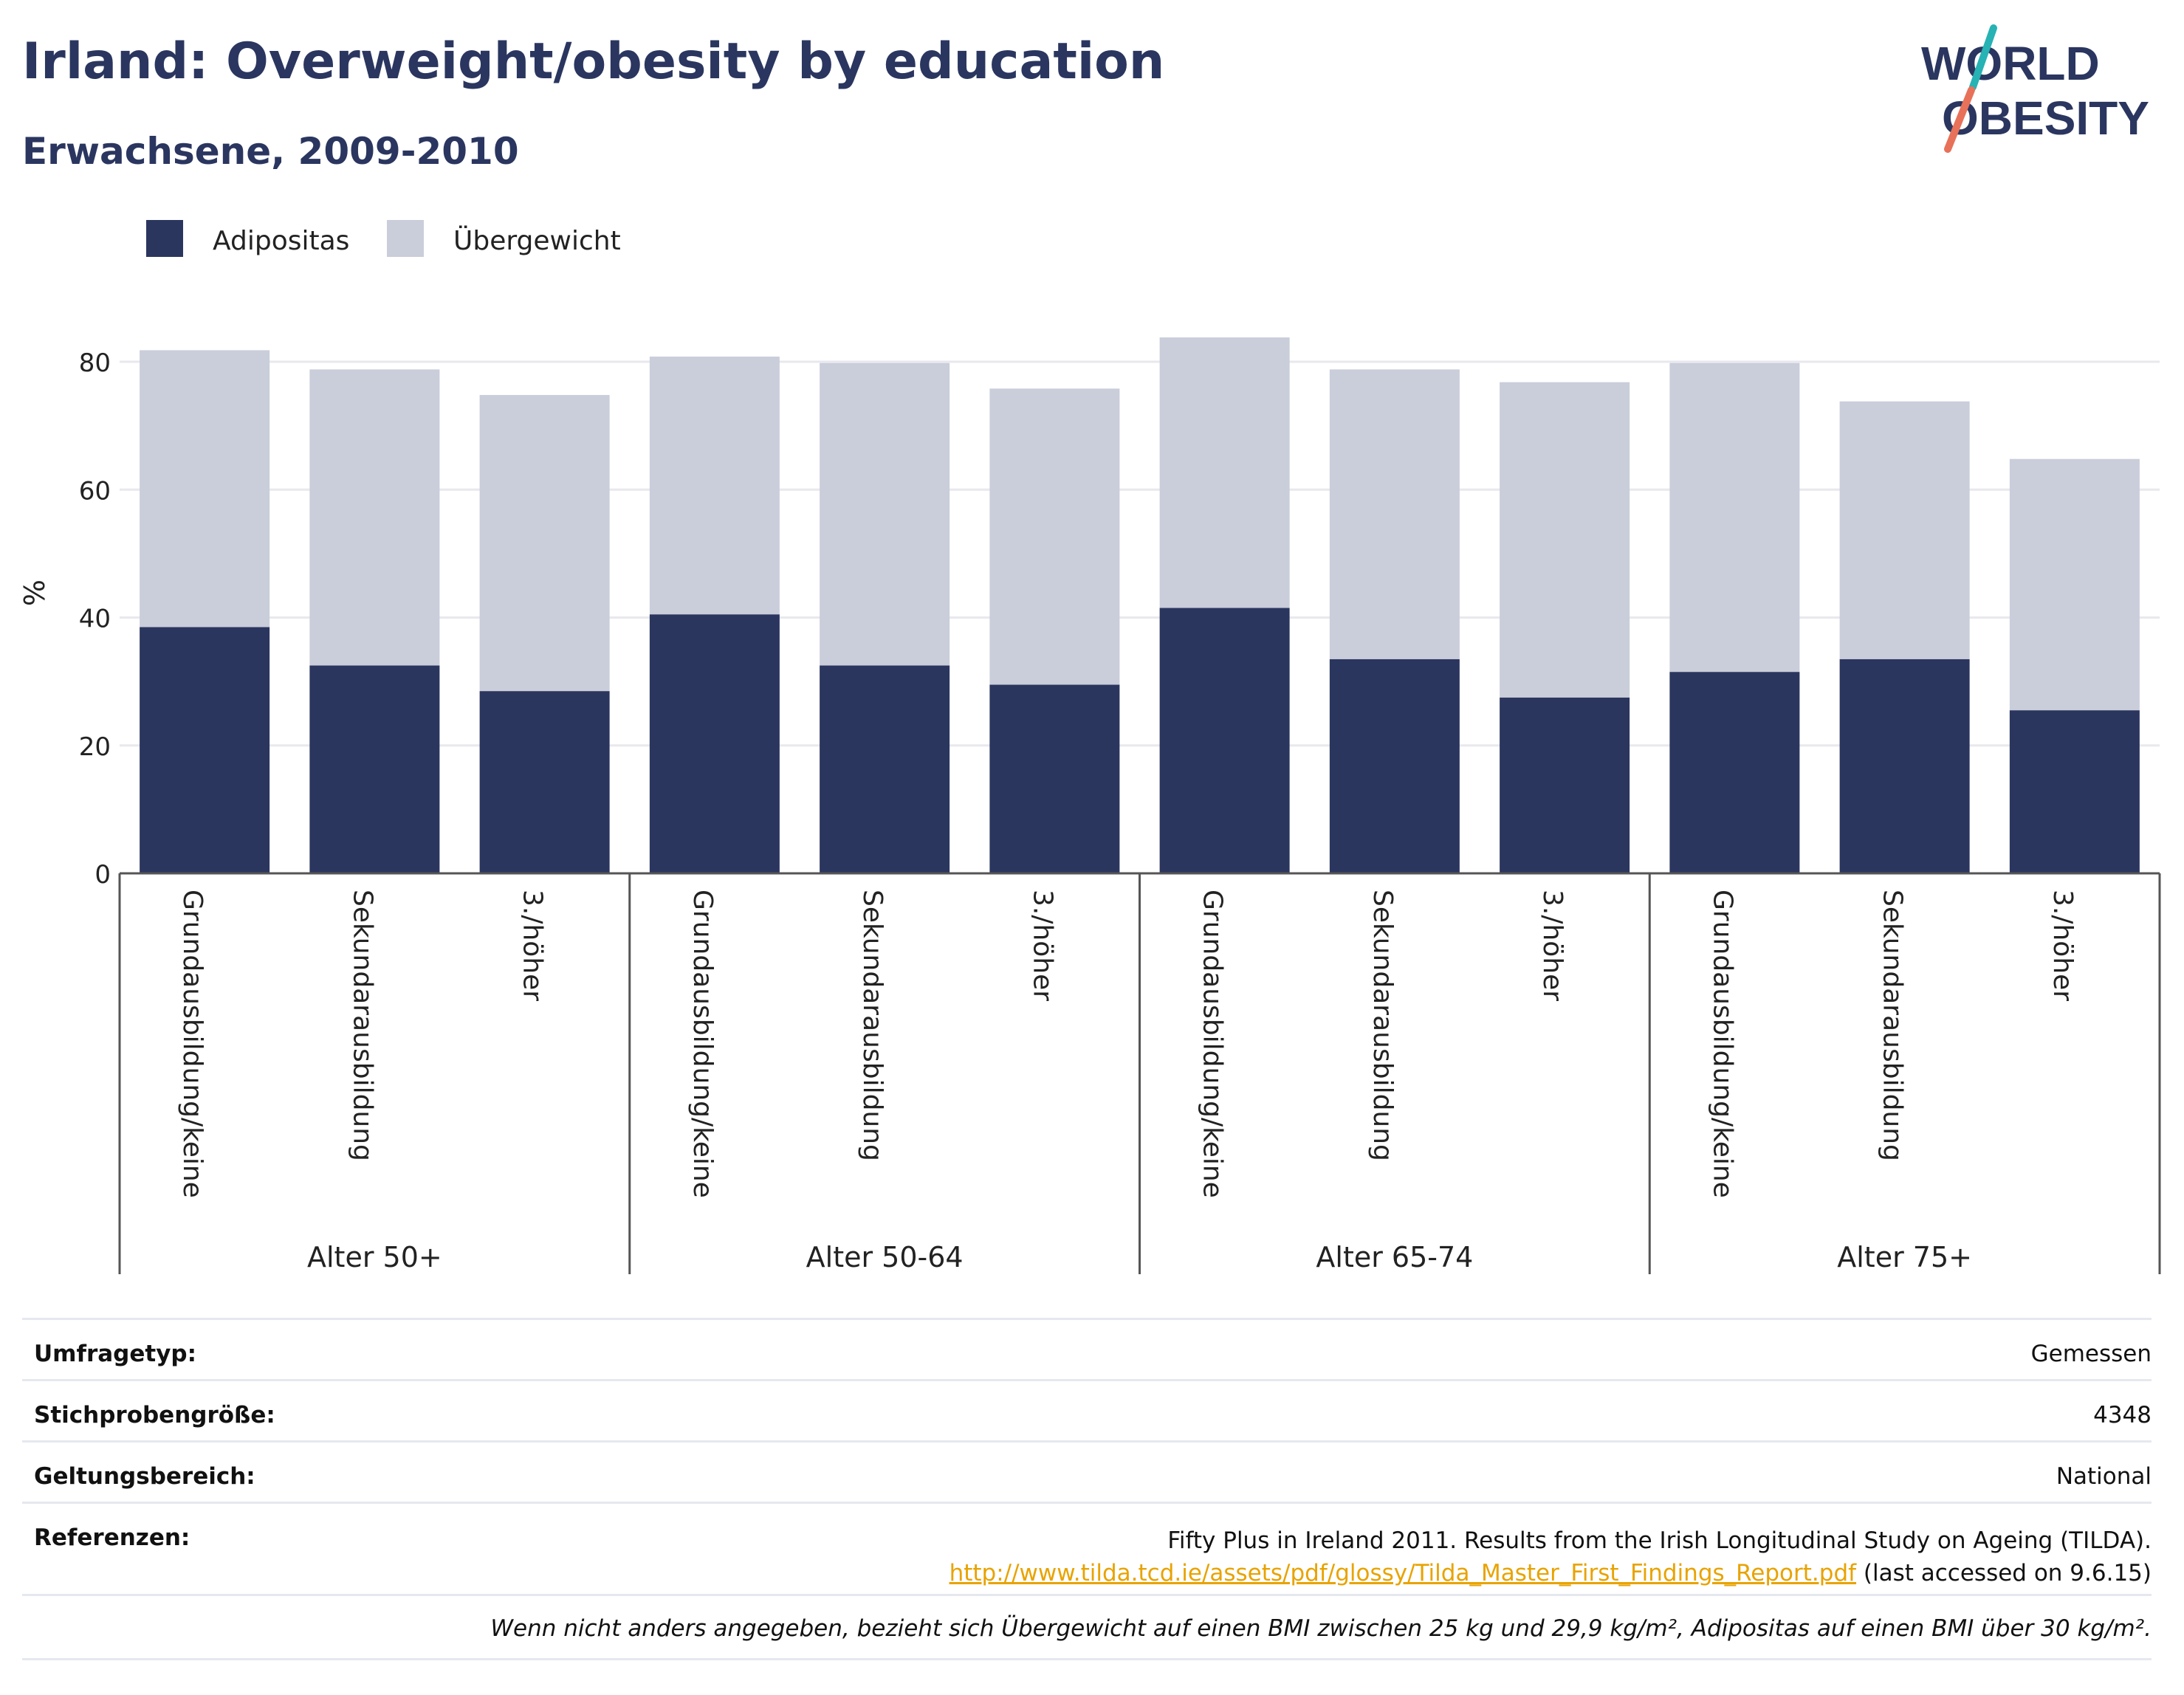 The height and width of the screenshot is (1695, 2184). Describe the element at coordinates (1983, 58) in the screenshot. I see `logo-accent-top` at that location.